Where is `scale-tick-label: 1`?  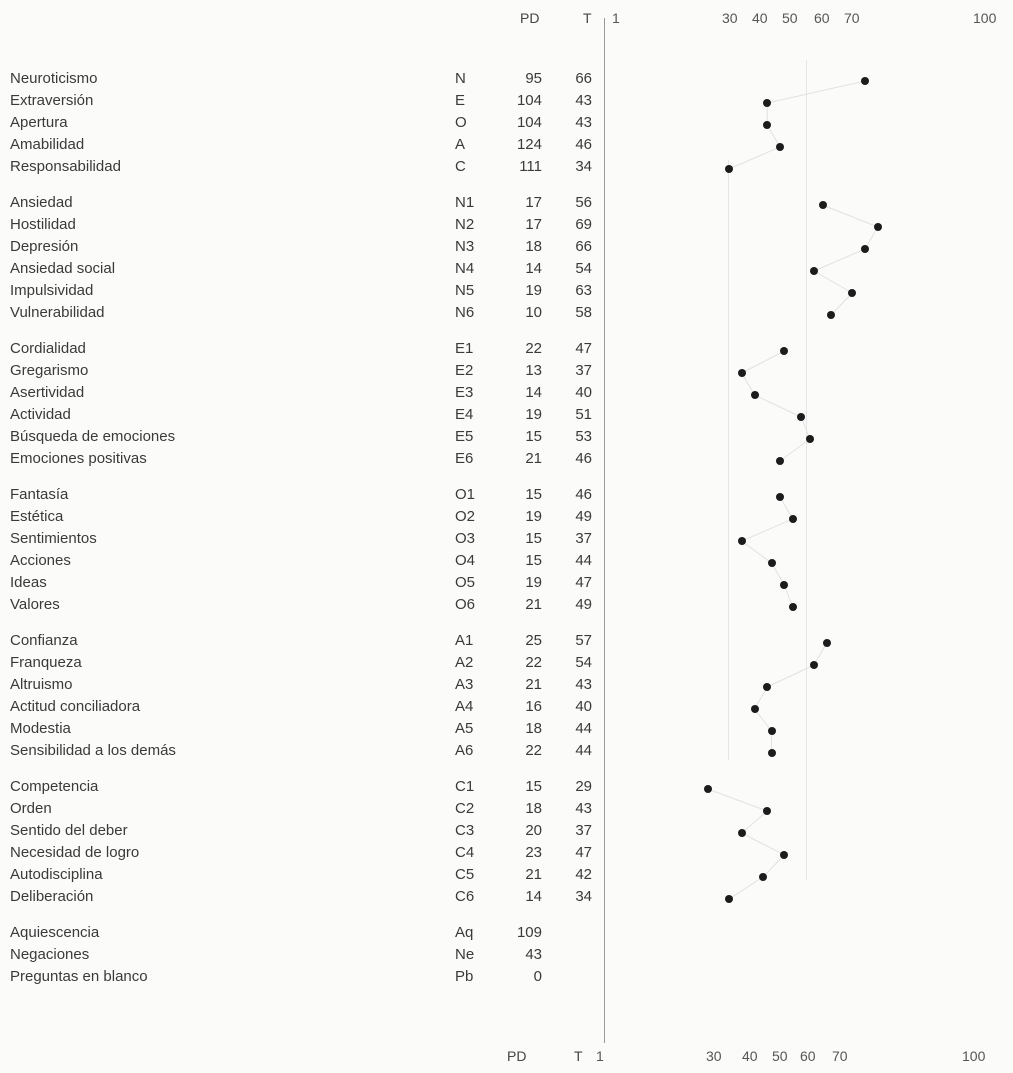 scale-tick-label: 1 is located at coordinates (600, 1056).